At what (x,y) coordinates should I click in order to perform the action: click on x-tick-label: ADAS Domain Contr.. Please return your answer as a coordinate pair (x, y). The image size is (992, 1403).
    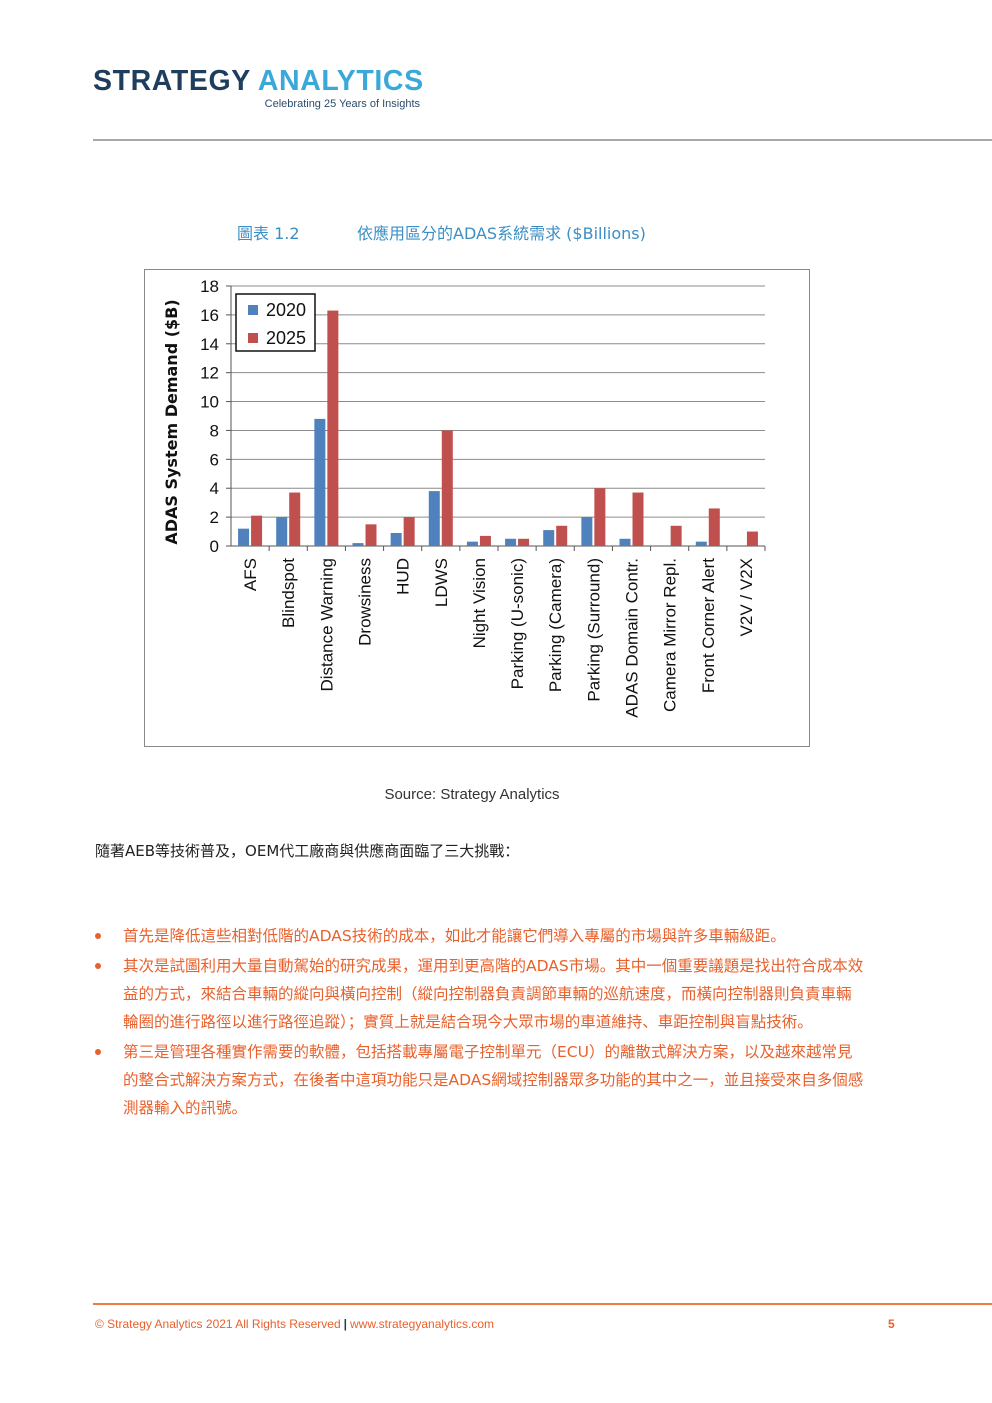
    Looking at the image, I should click on (632, 638).